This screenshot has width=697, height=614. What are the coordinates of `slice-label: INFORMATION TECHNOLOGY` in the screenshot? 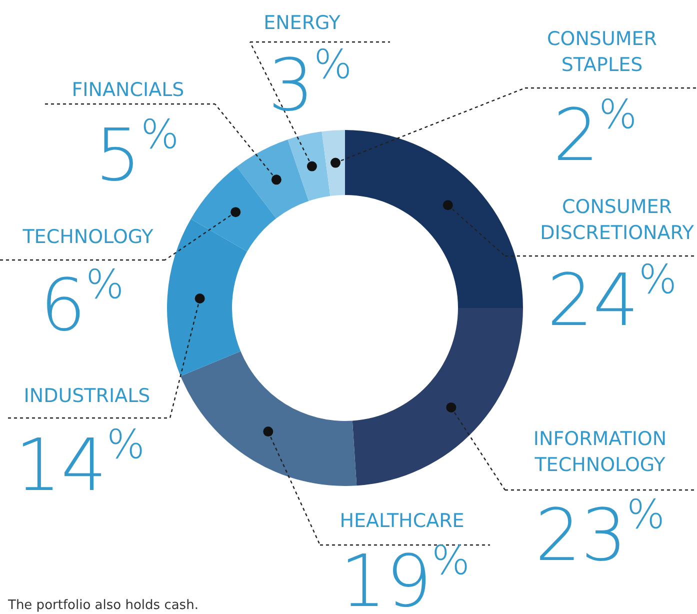 It's located at (600, 452).